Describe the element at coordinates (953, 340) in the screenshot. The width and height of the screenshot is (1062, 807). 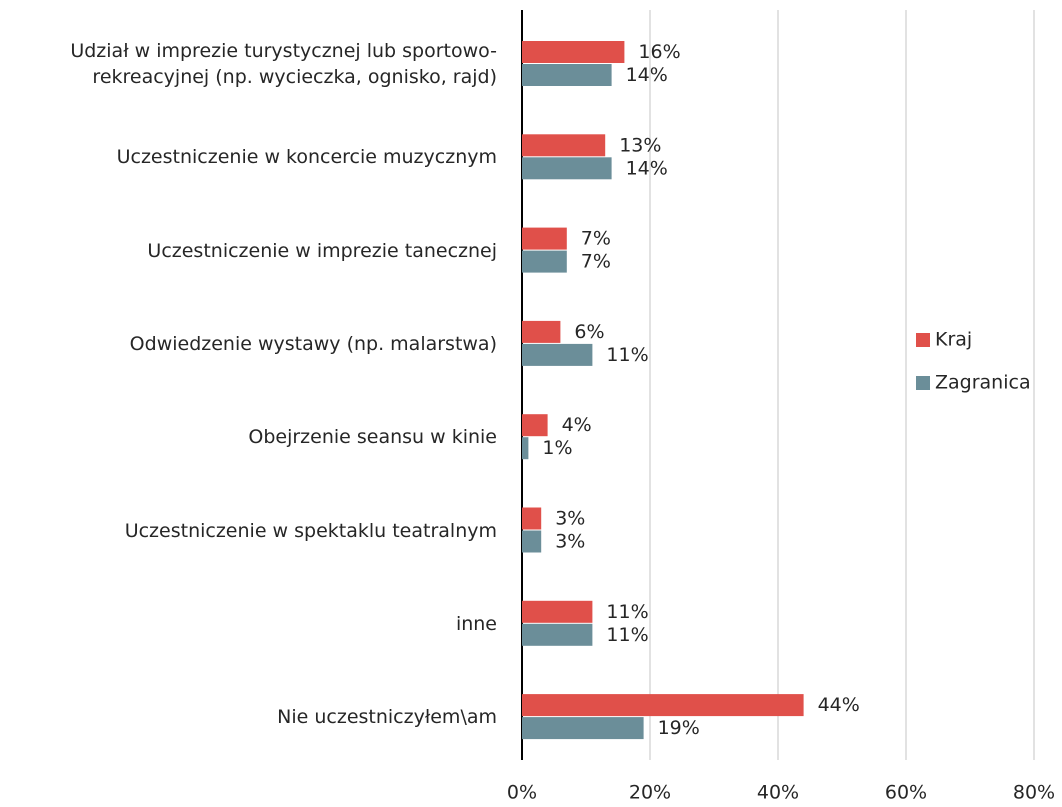
I see `legend-label: Kraj` at that location.